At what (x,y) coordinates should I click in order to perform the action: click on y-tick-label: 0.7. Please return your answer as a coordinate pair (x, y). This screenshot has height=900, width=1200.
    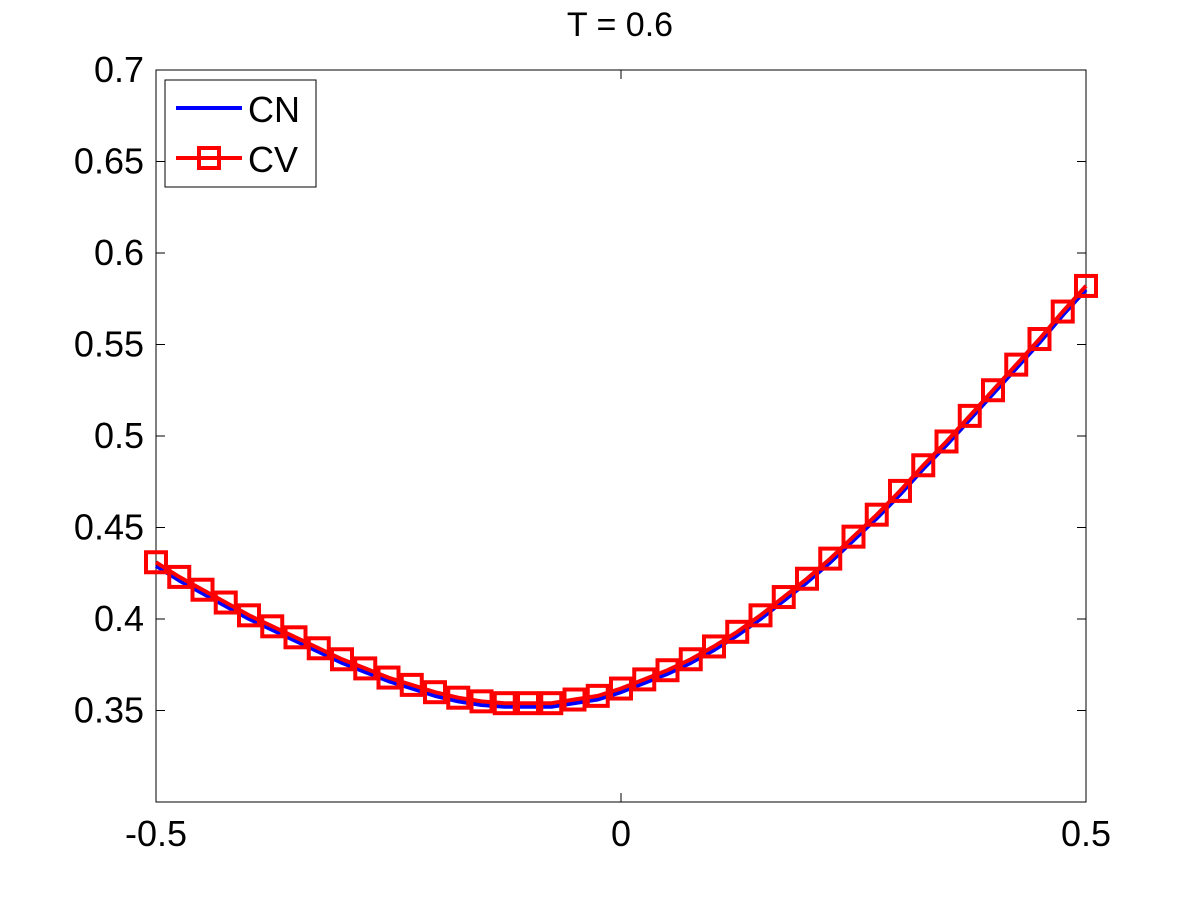
    Looking at the image, I should click on (119, 69).